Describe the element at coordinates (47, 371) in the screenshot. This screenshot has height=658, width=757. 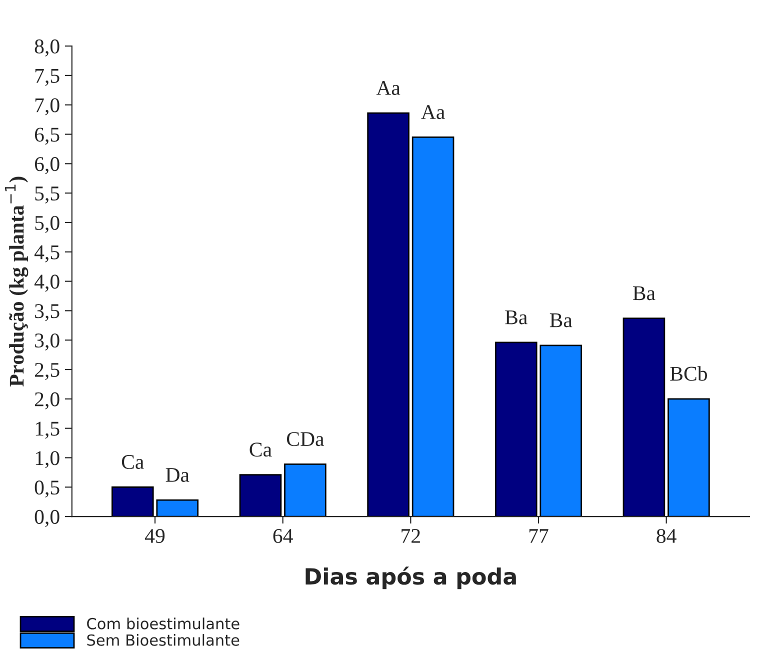
I see `y-tick-label: 2,5` at that location.